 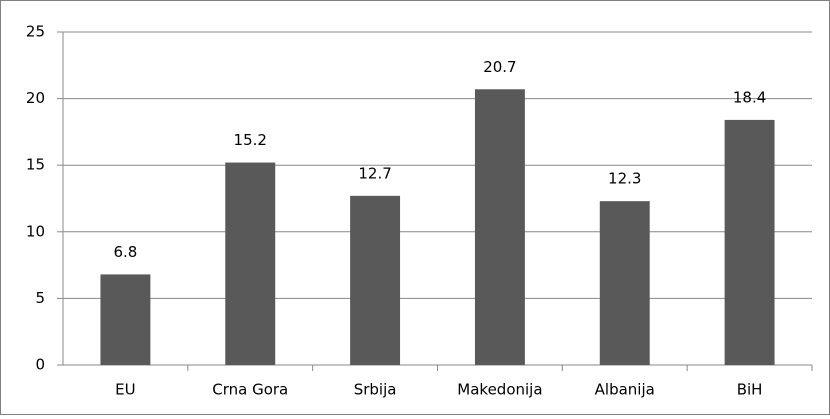 I want to click on x-tick-label: EU, so click(x=125, y=390).